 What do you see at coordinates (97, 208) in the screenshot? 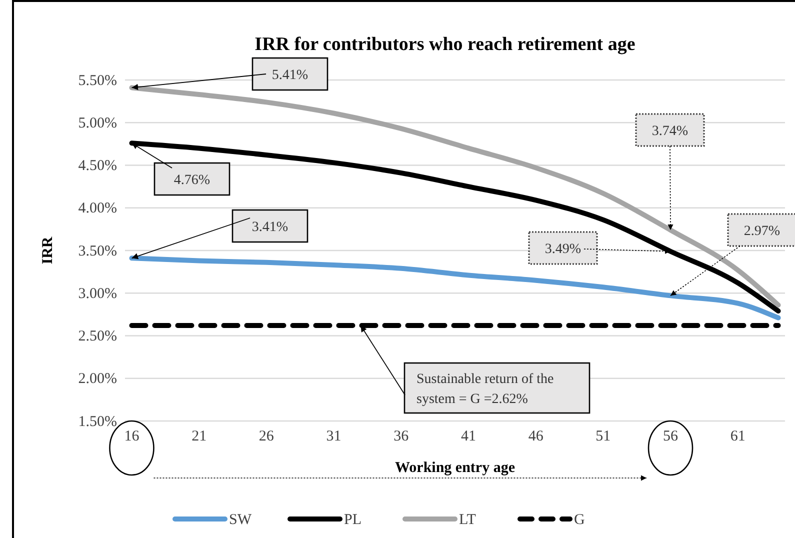
I see `y-tick-label: 4.00%` at bounding box center [97, 208].